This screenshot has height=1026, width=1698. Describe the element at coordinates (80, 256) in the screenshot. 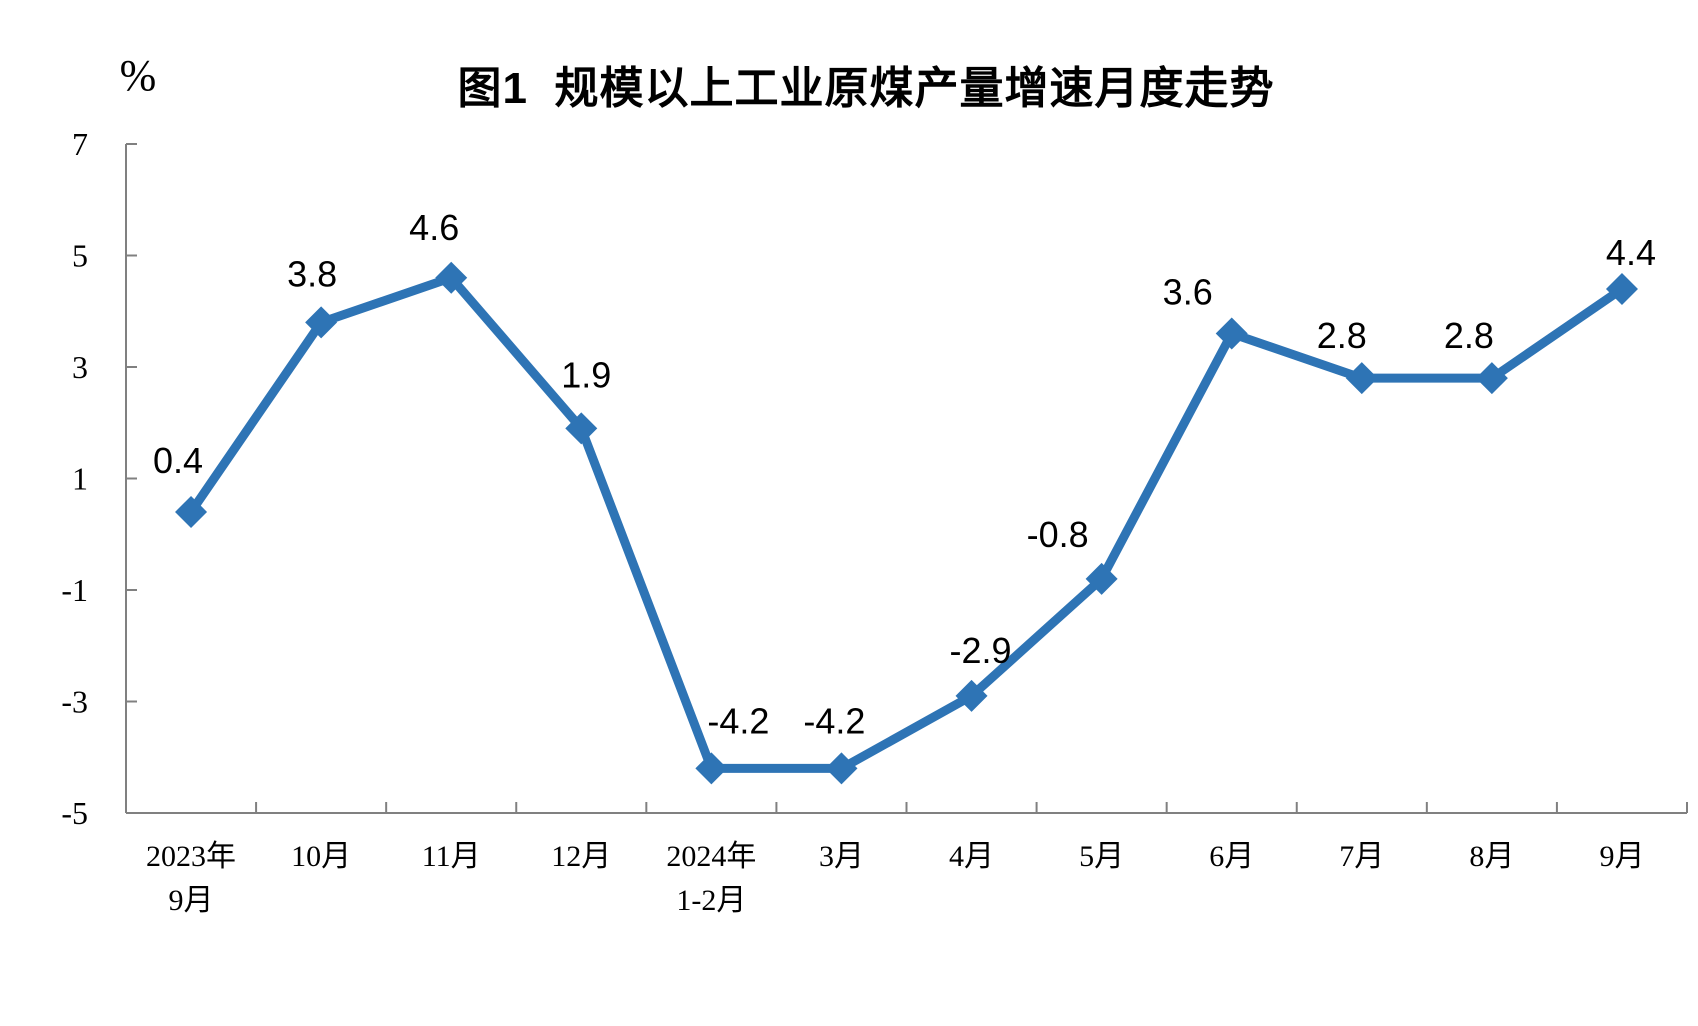

I see `y-axis-tick-label: 5` at that location.